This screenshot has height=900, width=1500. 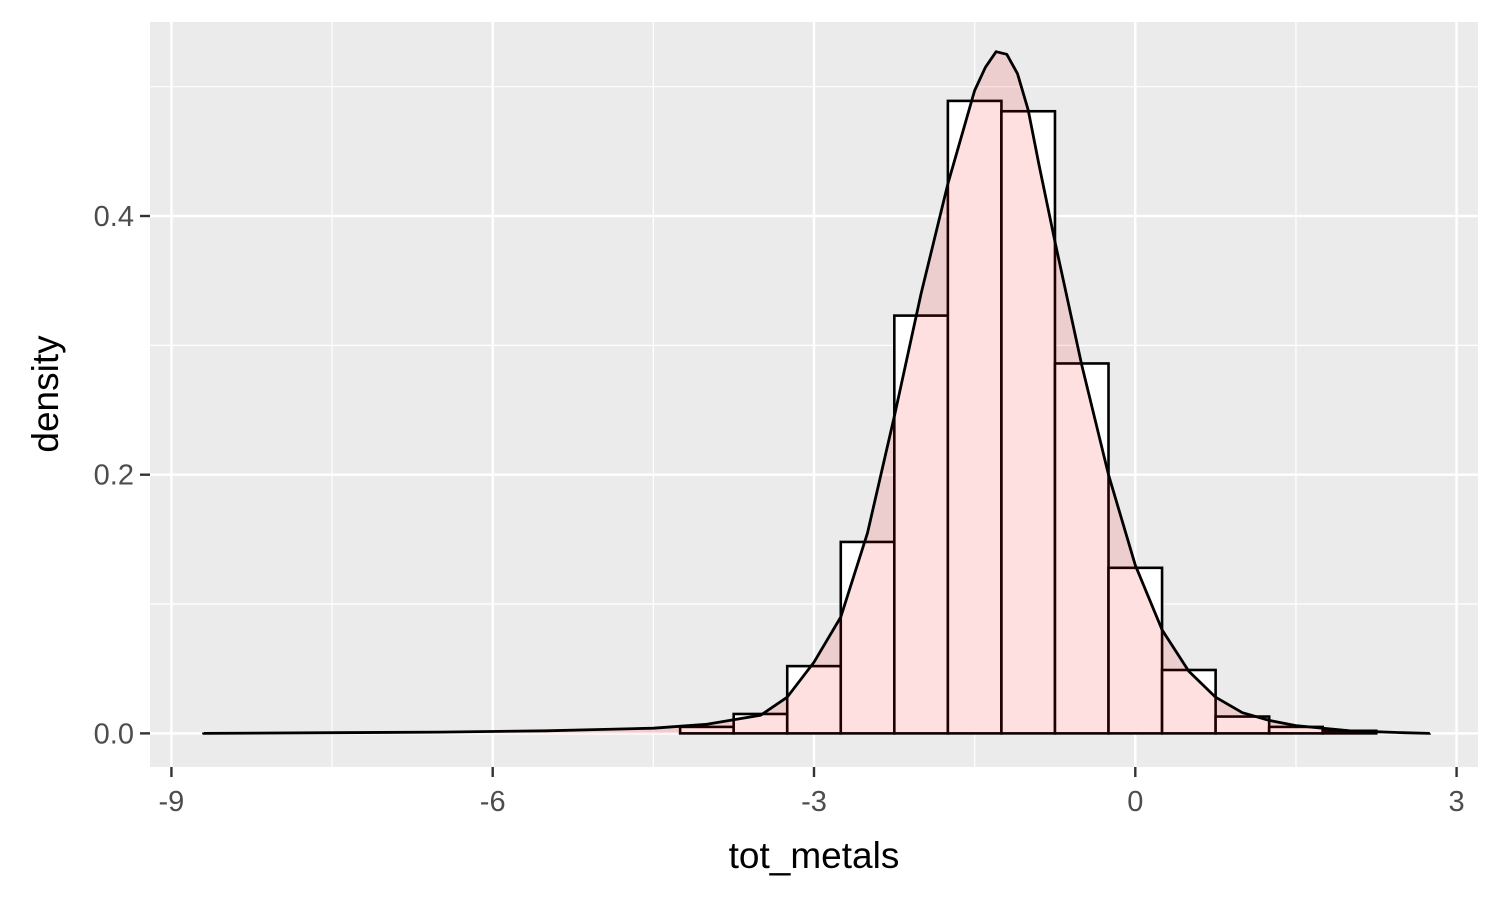 I want to click on x-tick-label: 0, so click(x=1135, y=802).